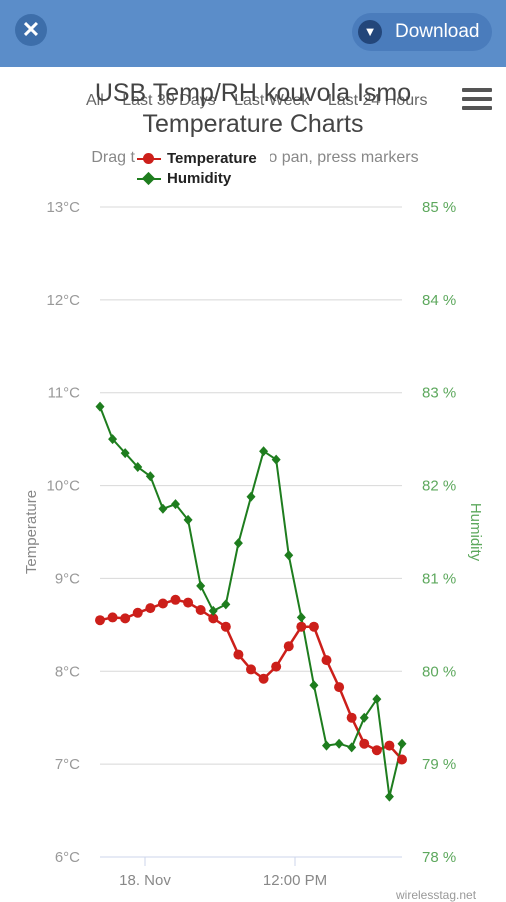 Image resolution: width=506 pixels, height=902 pixels. What do you see at coordinates (63, 207) in the screenshot?
I see `y-left-tick-label: 13°C` at bounding box center [63, 207].